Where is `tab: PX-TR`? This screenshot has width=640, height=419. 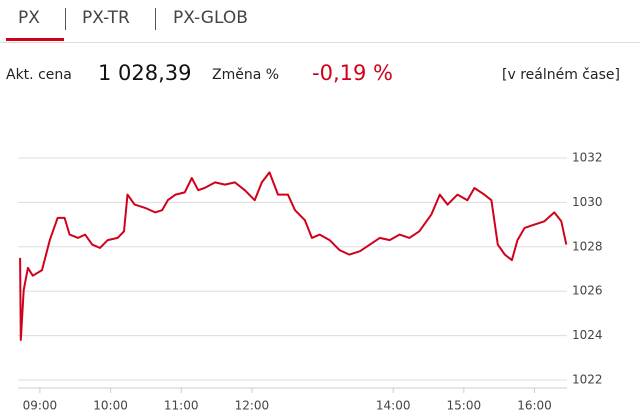
tab: PX-TR is located at coordinates (106, 18).